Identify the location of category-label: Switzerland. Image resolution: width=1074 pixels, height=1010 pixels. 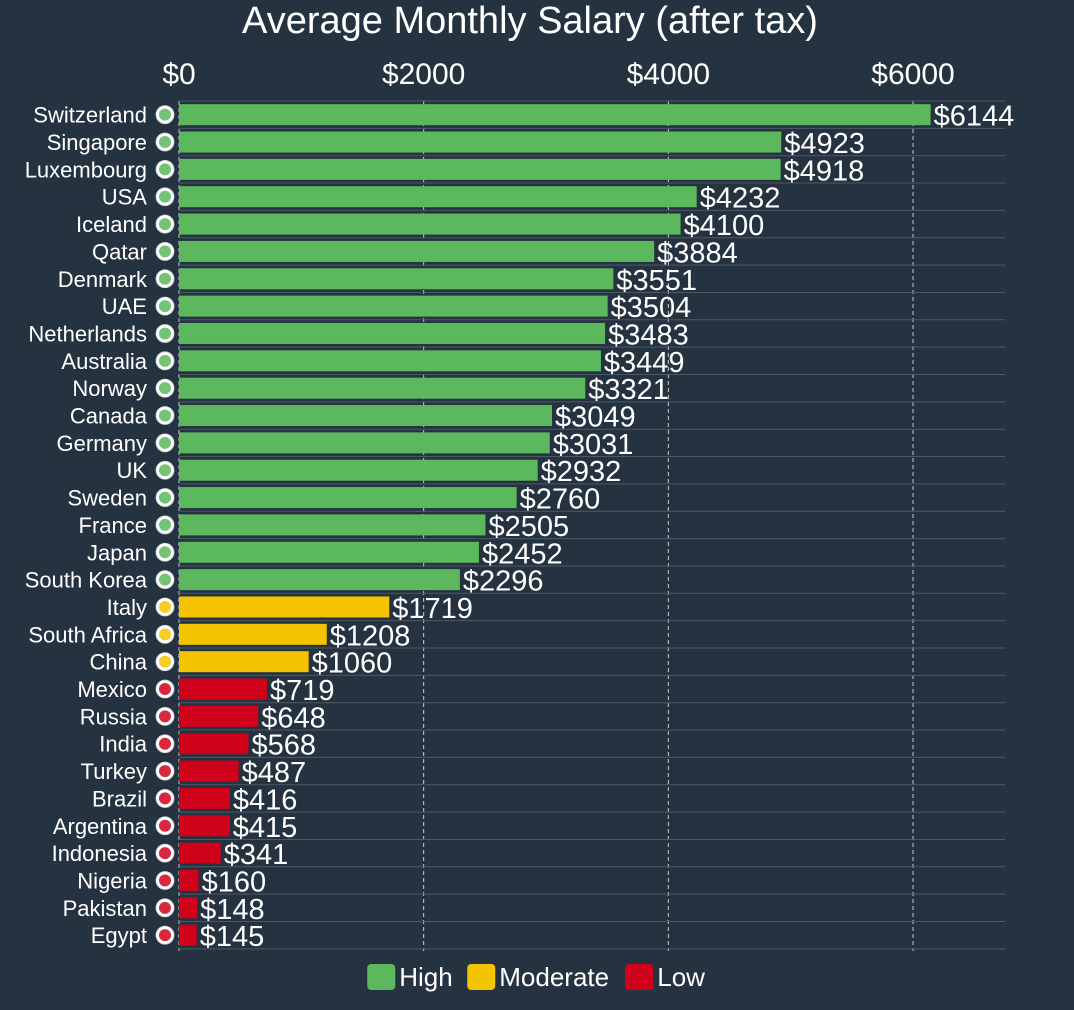
(90, 115).